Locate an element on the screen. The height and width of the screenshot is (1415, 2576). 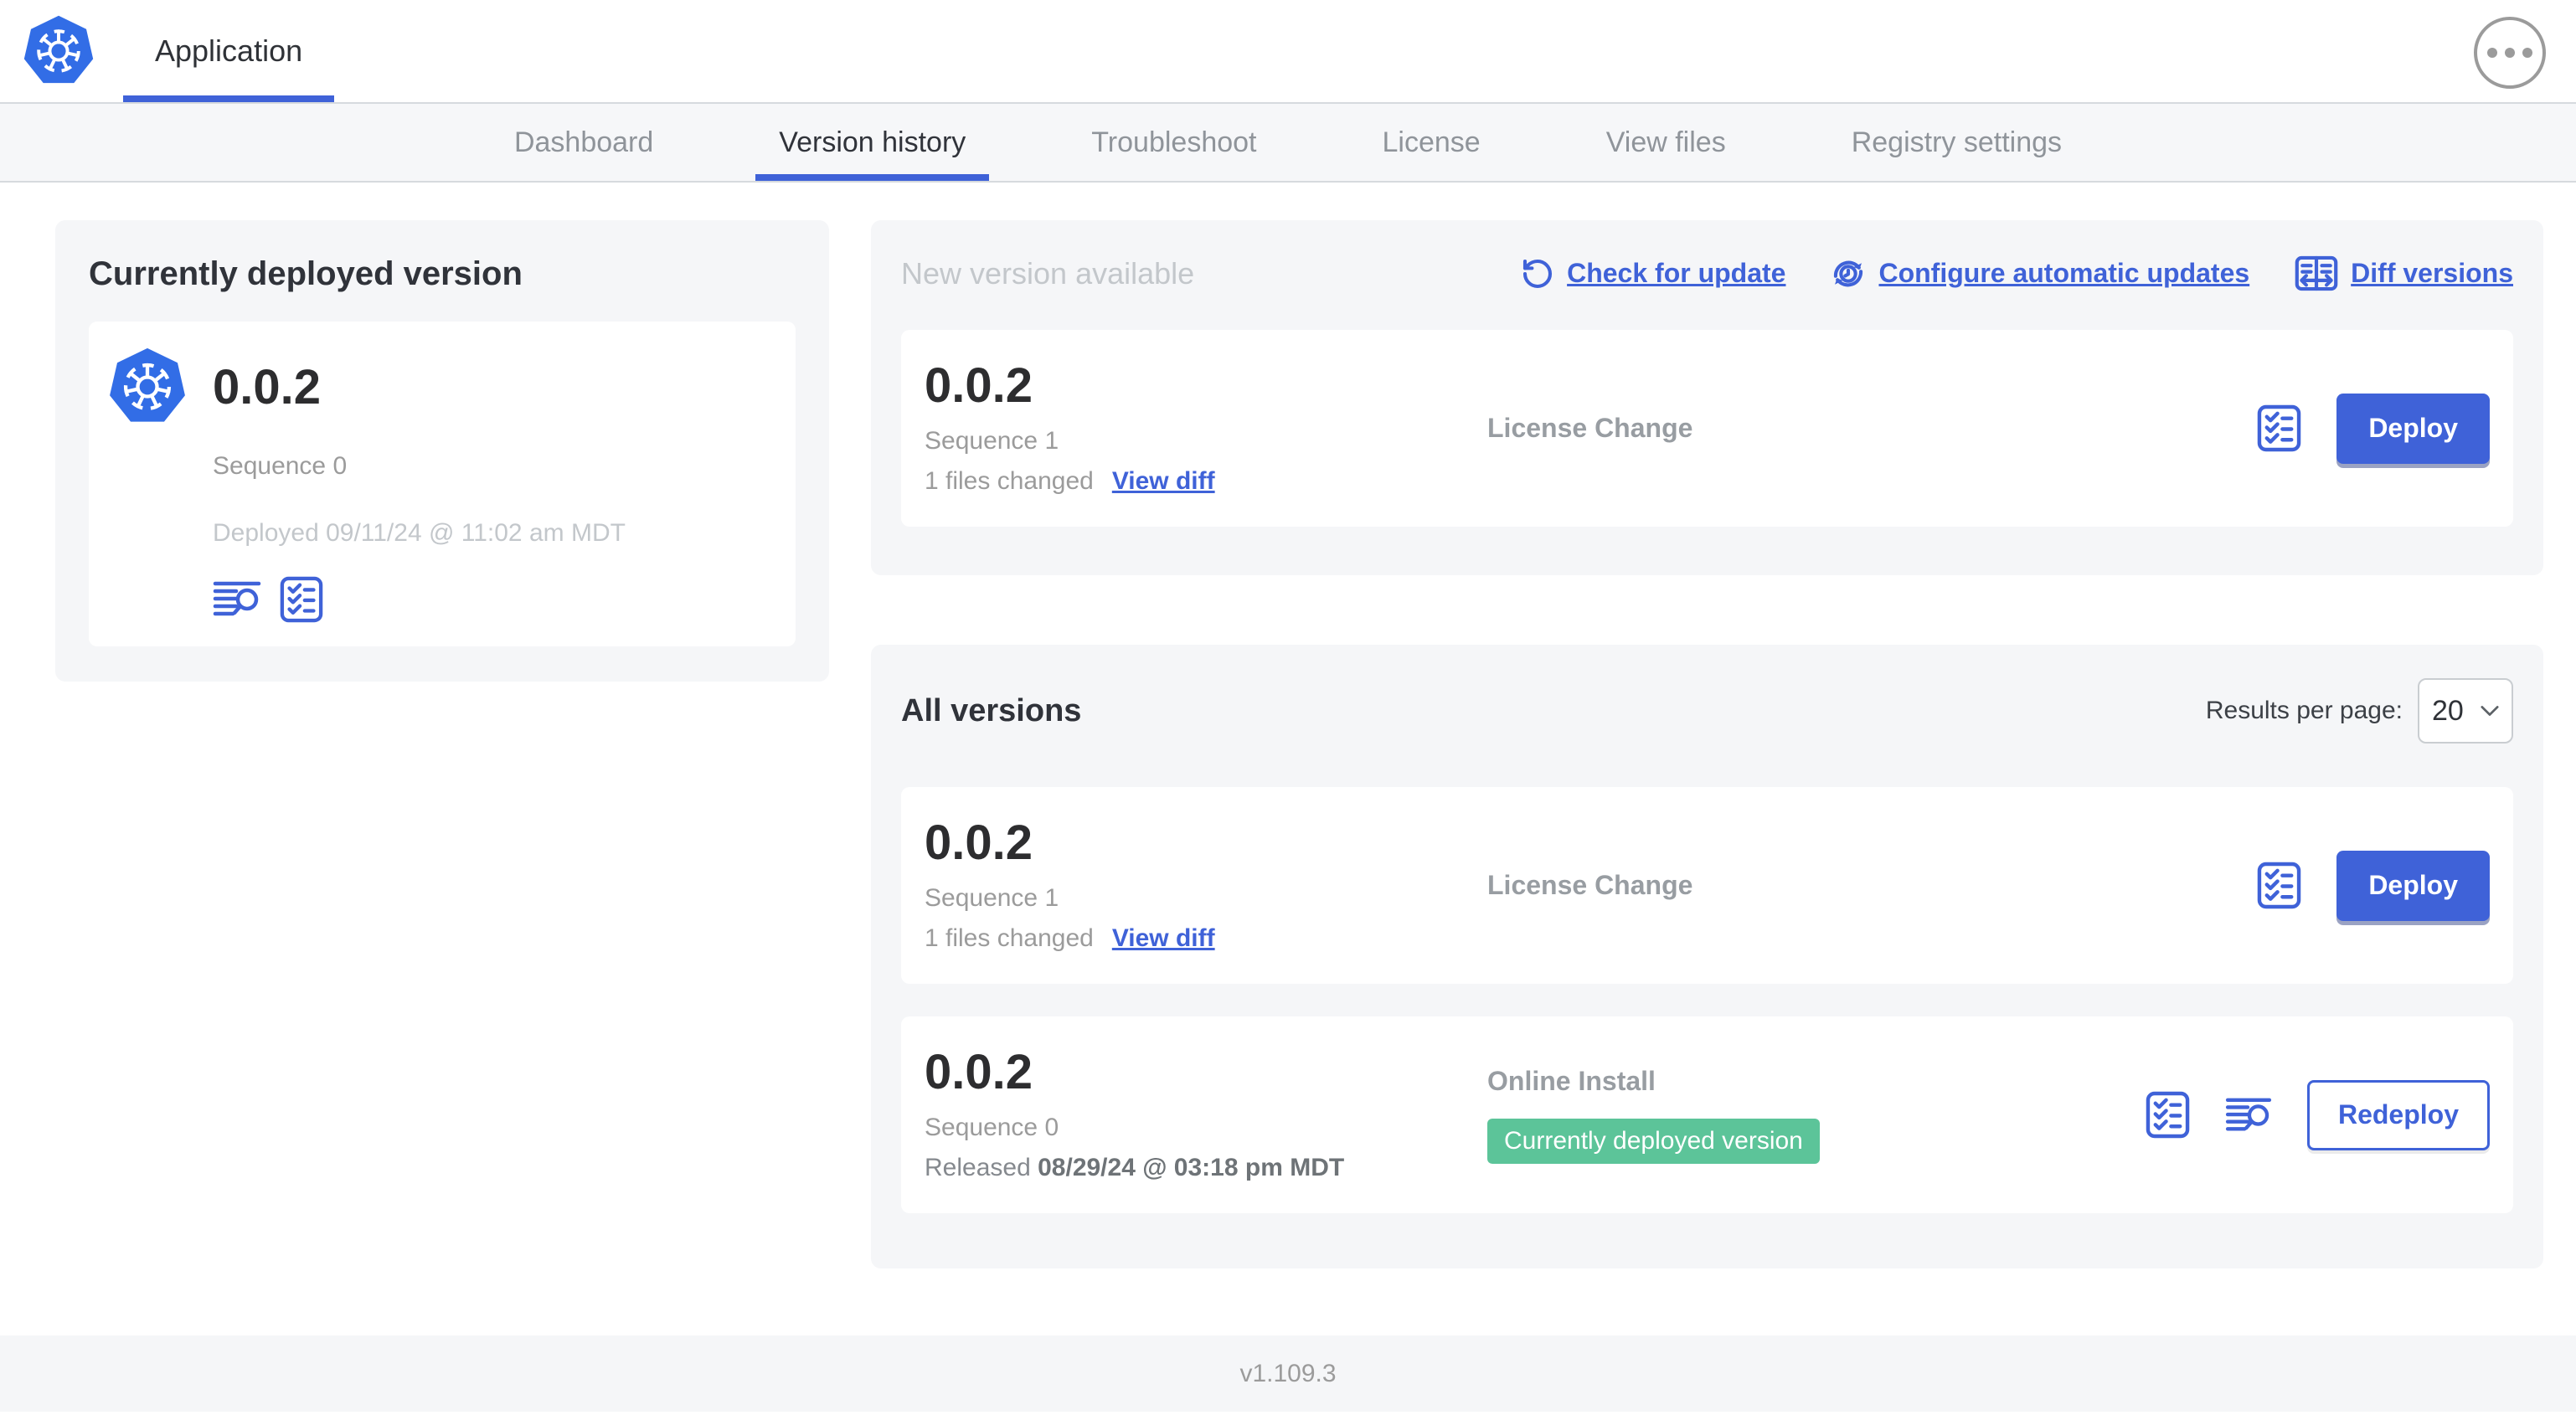
tab-version-history: Version history is located at coordinates (872, 142).